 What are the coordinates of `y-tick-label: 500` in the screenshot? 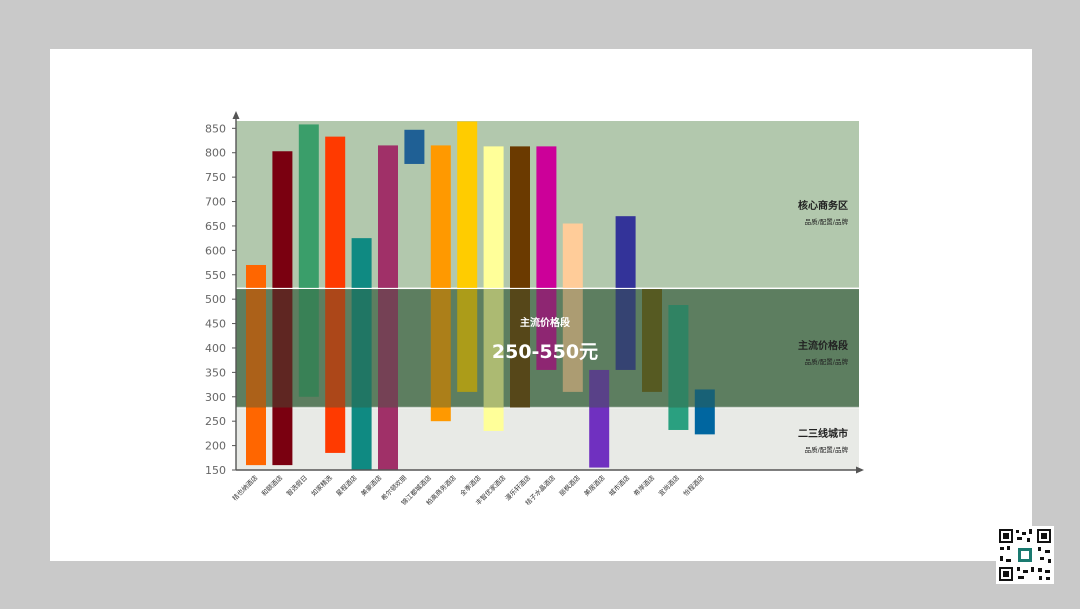 It's located at (215, 299).